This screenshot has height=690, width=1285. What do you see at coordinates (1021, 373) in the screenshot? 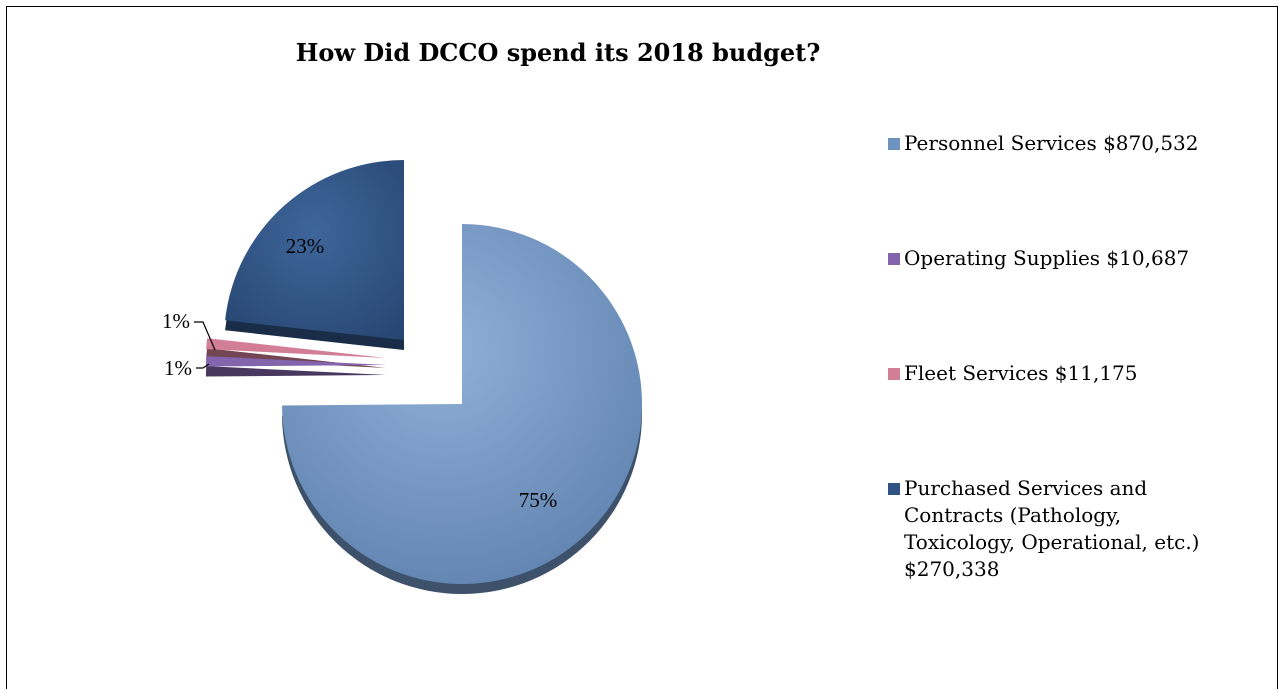
I see `legend-label-fleet-services: Fleet Services $11,175` at bounding box center [1021, 373].